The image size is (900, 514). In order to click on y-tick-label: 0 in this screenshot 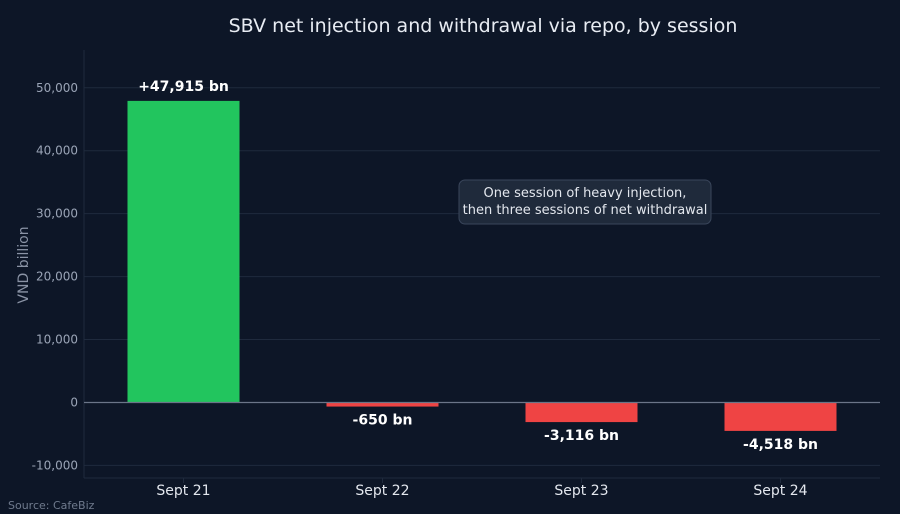, I will do `click(74, 402)`.